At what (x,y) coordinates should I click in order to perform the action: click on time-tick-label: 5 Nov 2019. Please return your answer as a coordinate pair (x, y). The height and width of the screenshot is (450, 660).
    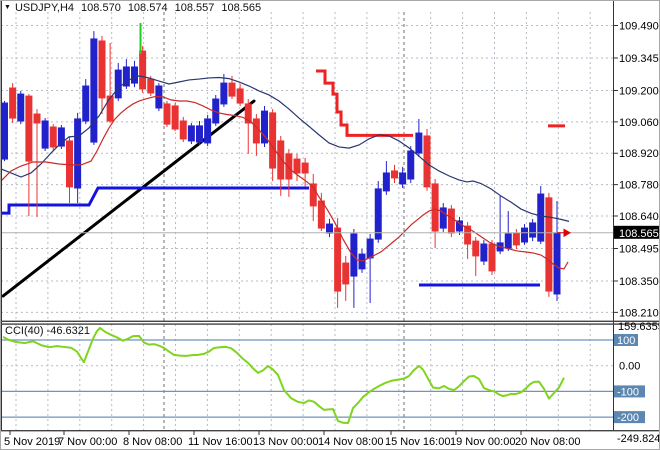
    Looking at the image, I should click on (32, 442).